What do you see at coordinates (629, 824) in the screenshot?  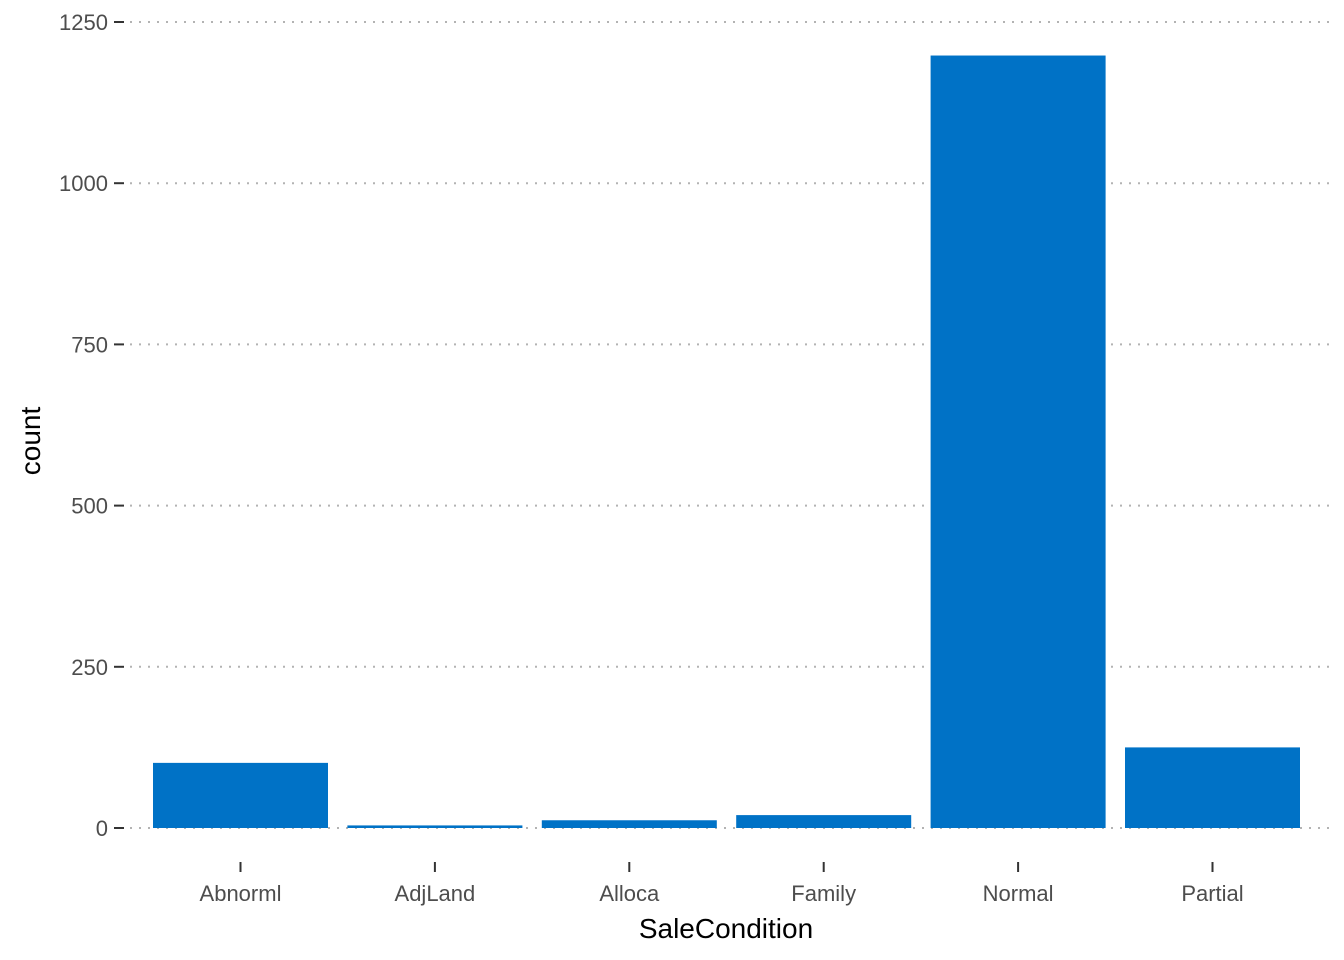 I see `bar-alloca` at bounding box center [629, 824].